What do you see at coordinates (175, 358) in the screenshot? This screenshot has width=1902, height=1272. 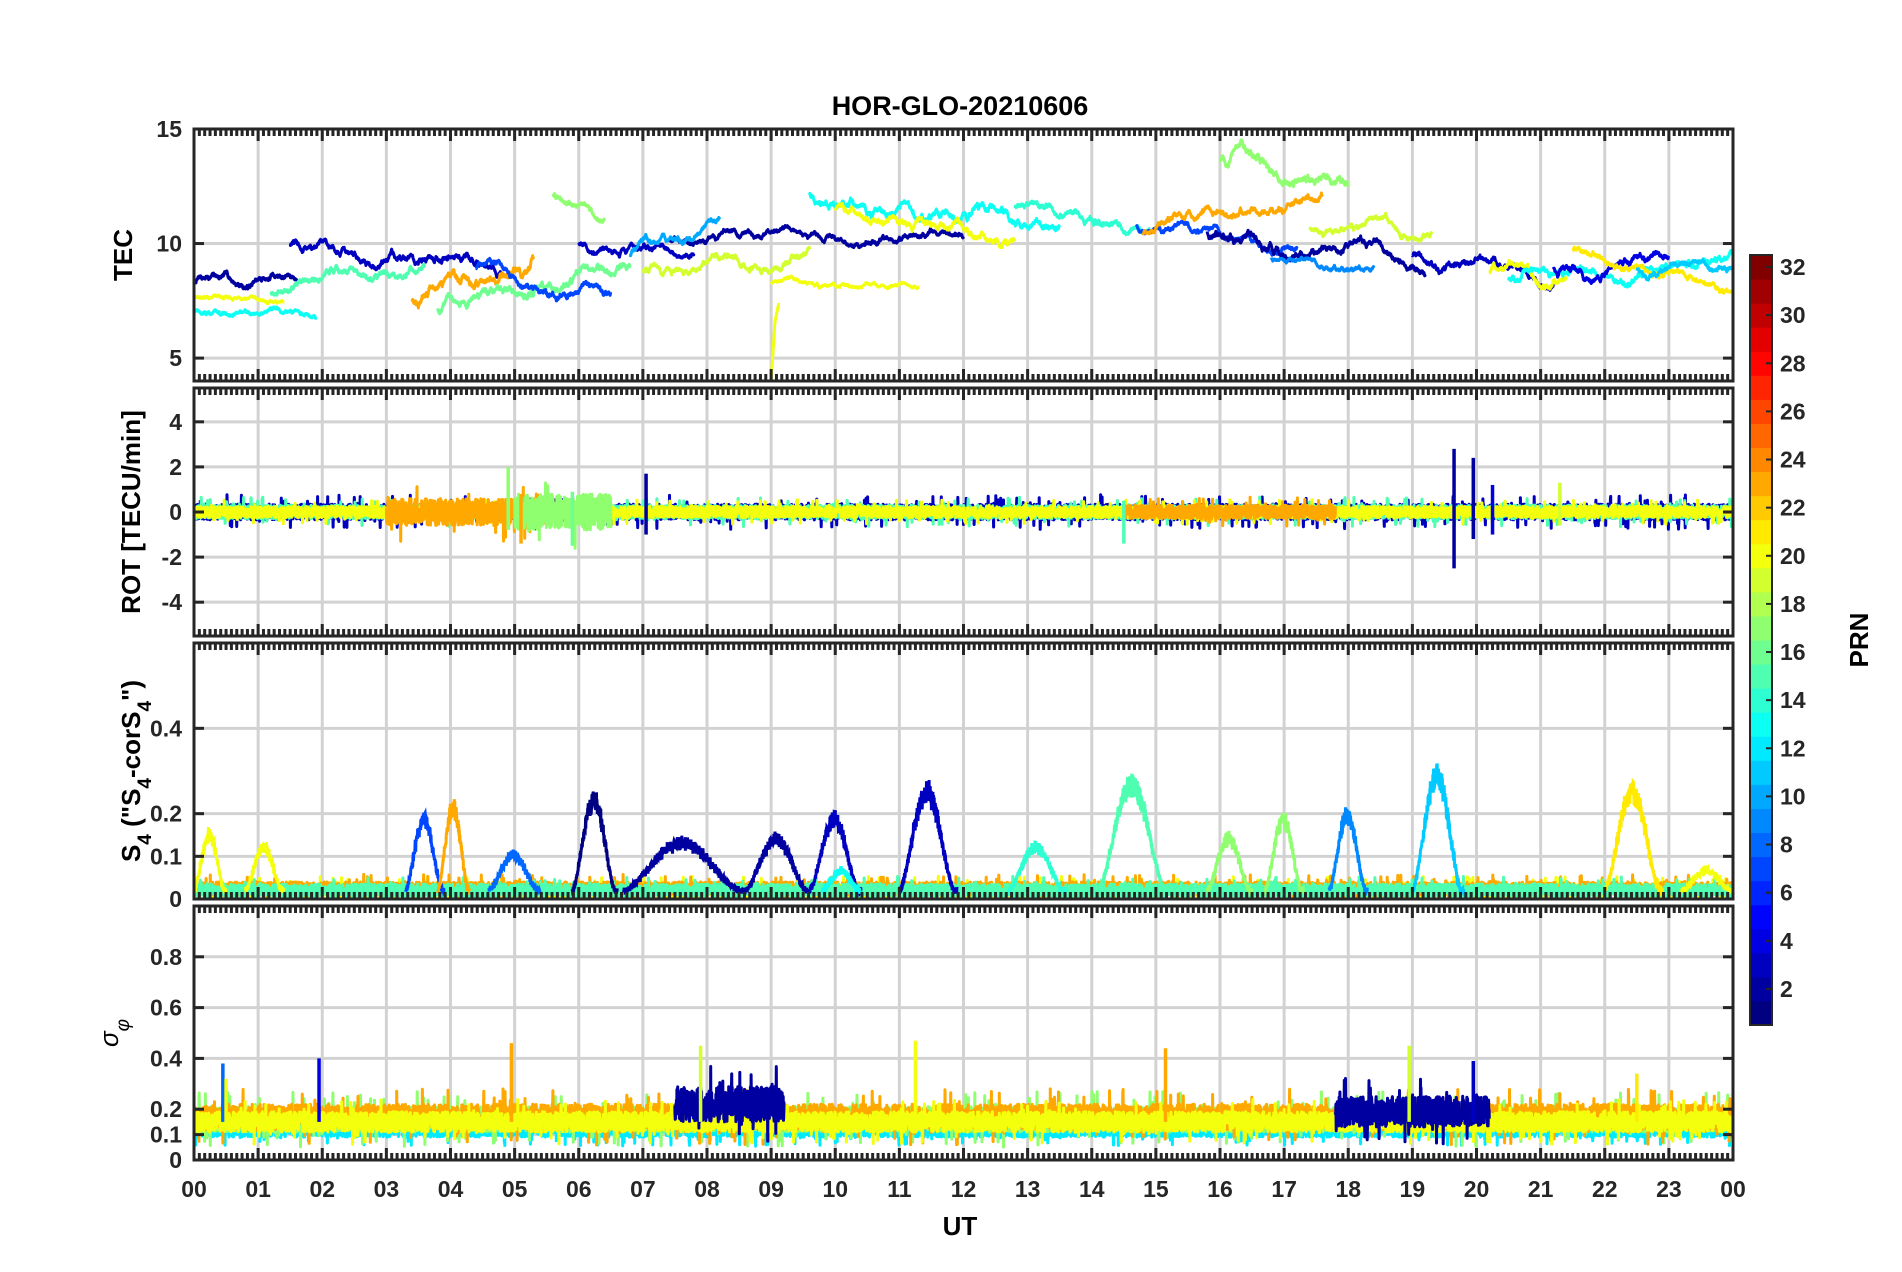 I see `y-tick-label: 5` at bounding box center [175, 358].